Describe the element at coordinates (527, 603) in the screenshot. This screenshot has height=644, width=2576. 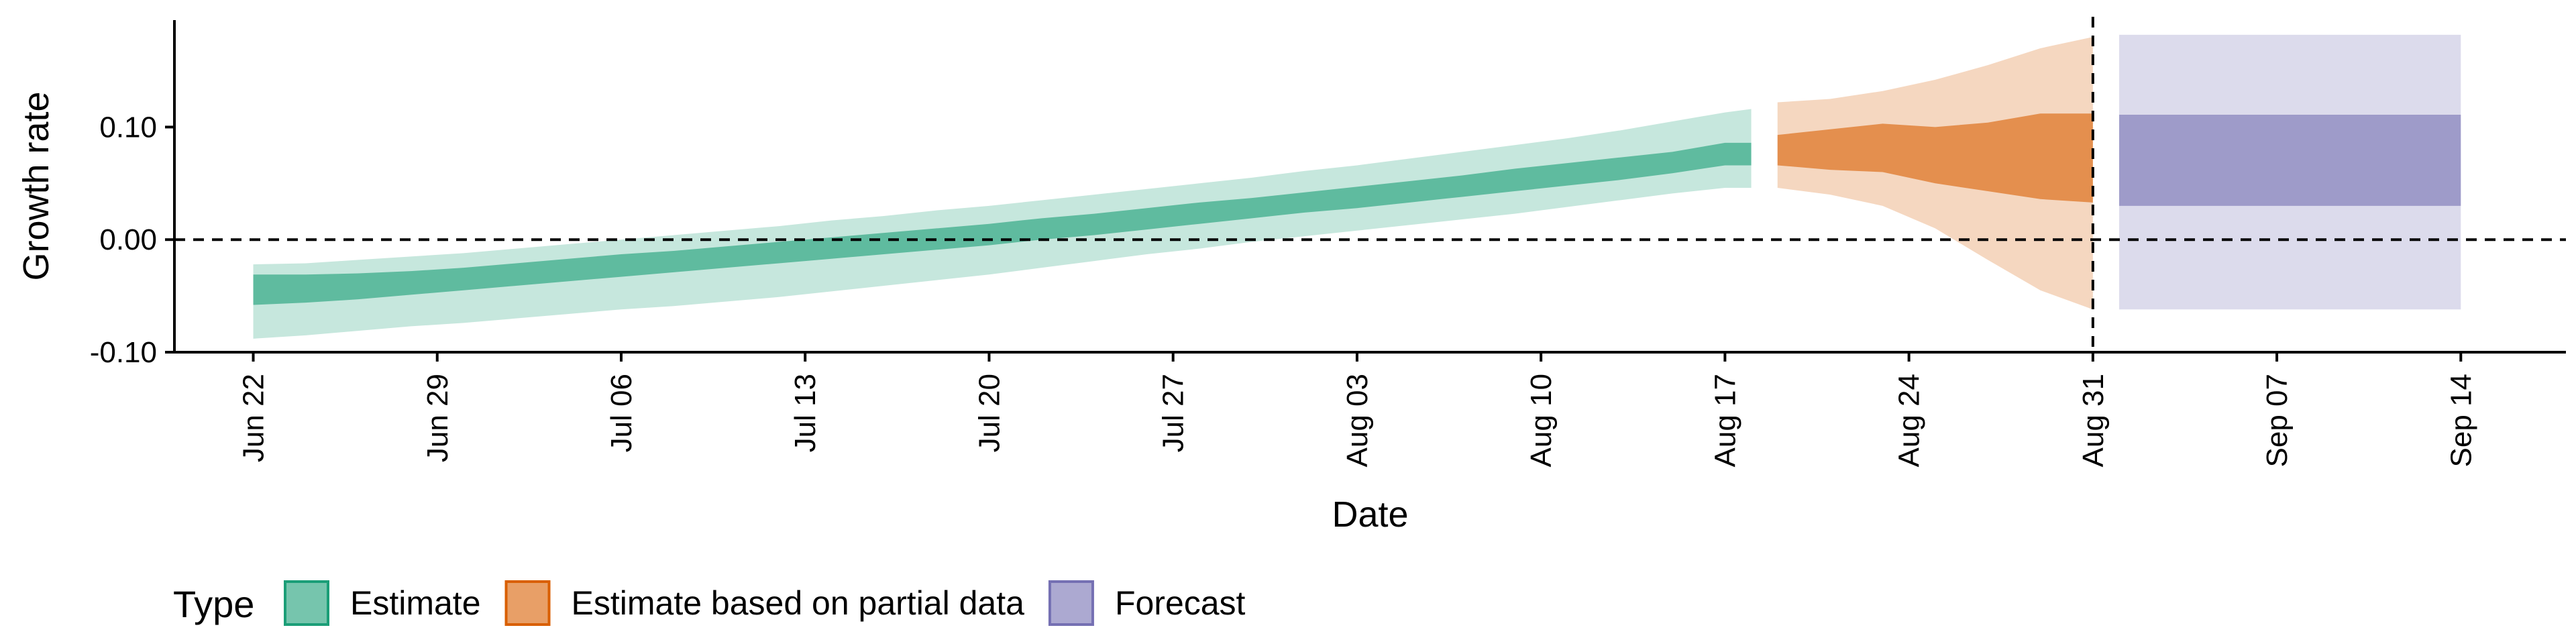
I see `legend-swatch-estimate-based-on-partial-data` at that location.